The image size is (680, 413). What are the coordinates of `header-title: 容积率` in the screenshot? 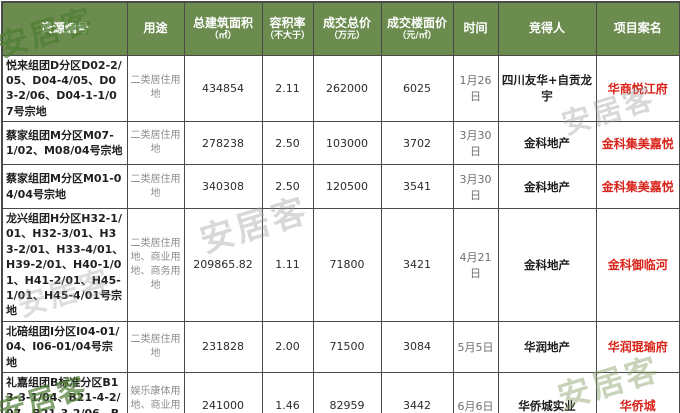 It's located at (287, 22).